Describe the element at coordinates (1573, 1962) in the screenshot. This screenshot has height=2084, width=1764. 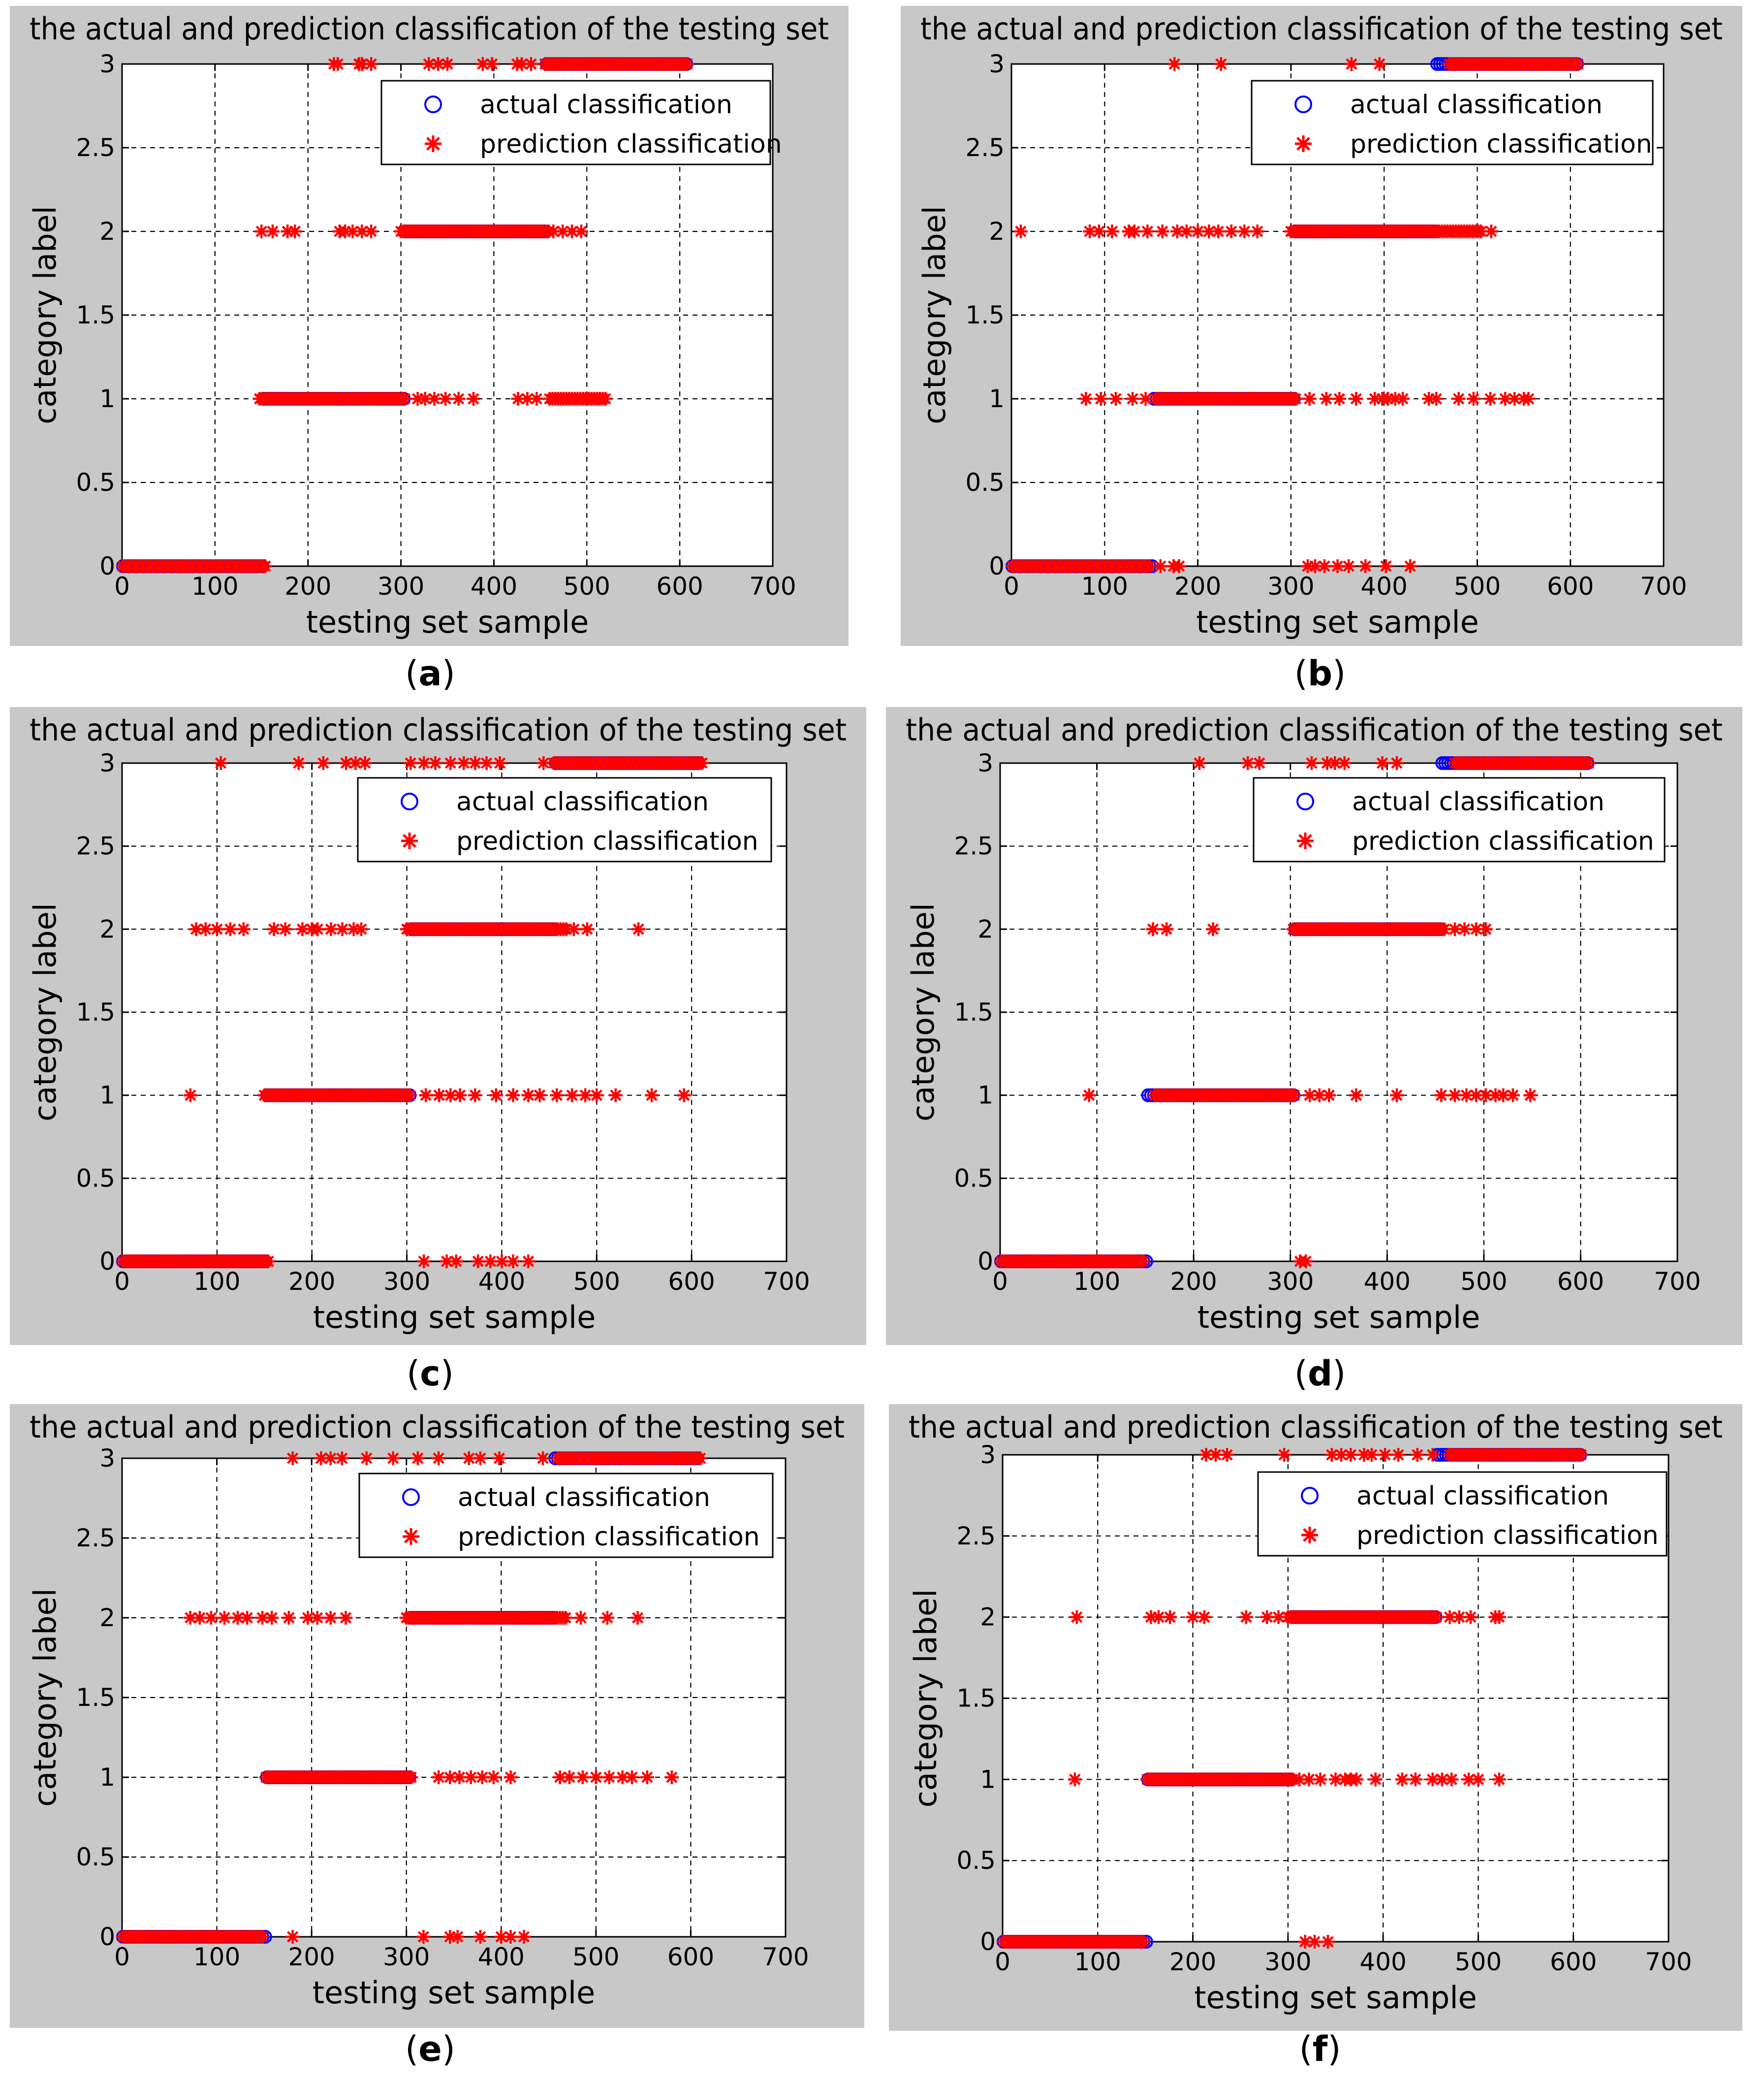
I see `x-tick-label: 600` at that location.